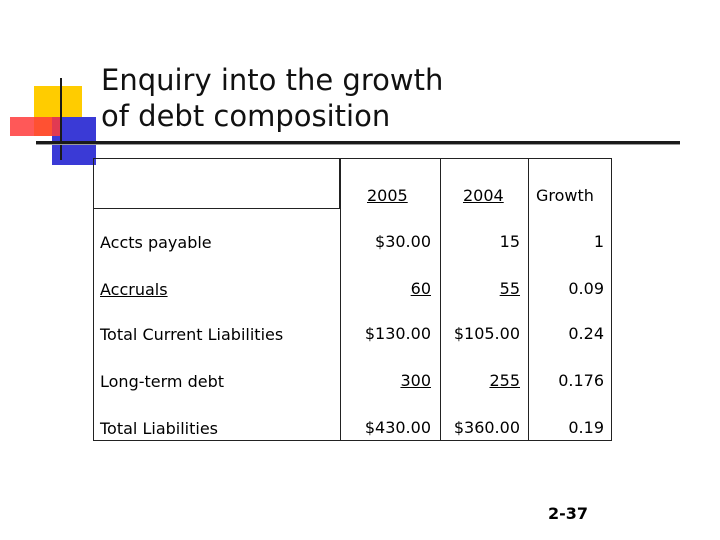 This screenshot has height=540, width=720. I want to click on column-divider-2004, so click(528, 299).